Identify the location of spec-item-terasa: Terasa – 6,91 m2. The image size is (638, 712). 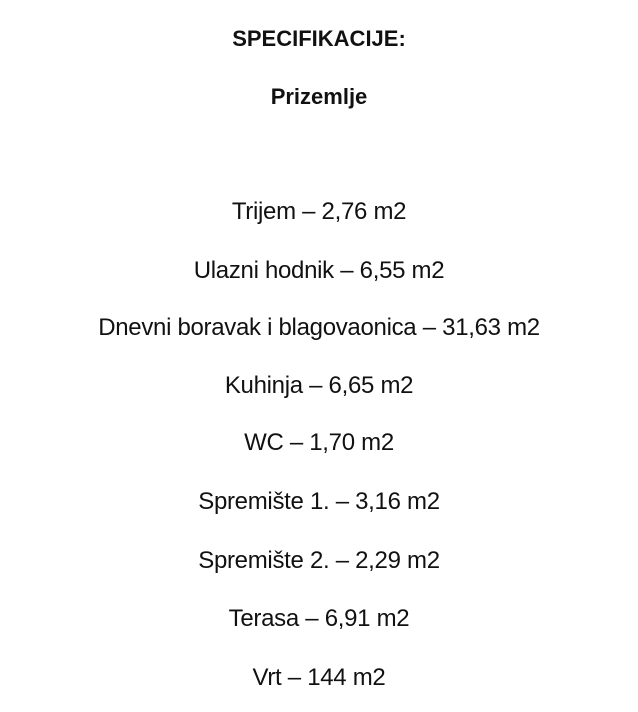
(319, 618).